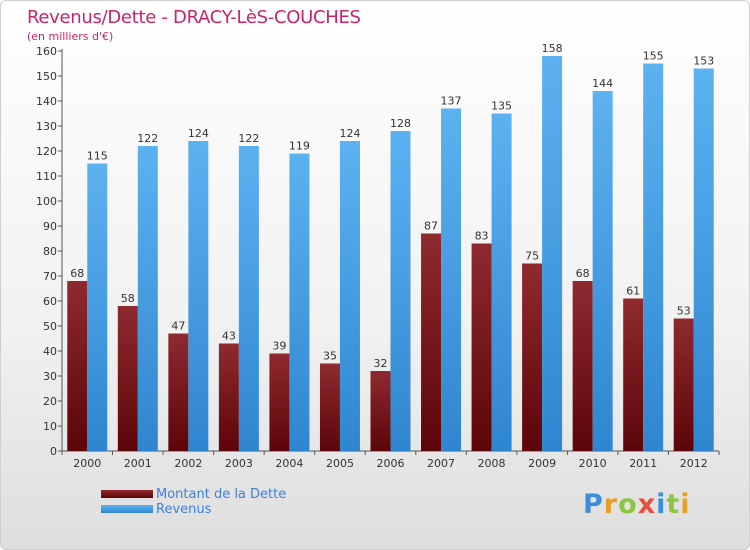  Describe the element at coordinates (643, 463) in the screenshot. I see `x-tick-label: 2011` at that location.